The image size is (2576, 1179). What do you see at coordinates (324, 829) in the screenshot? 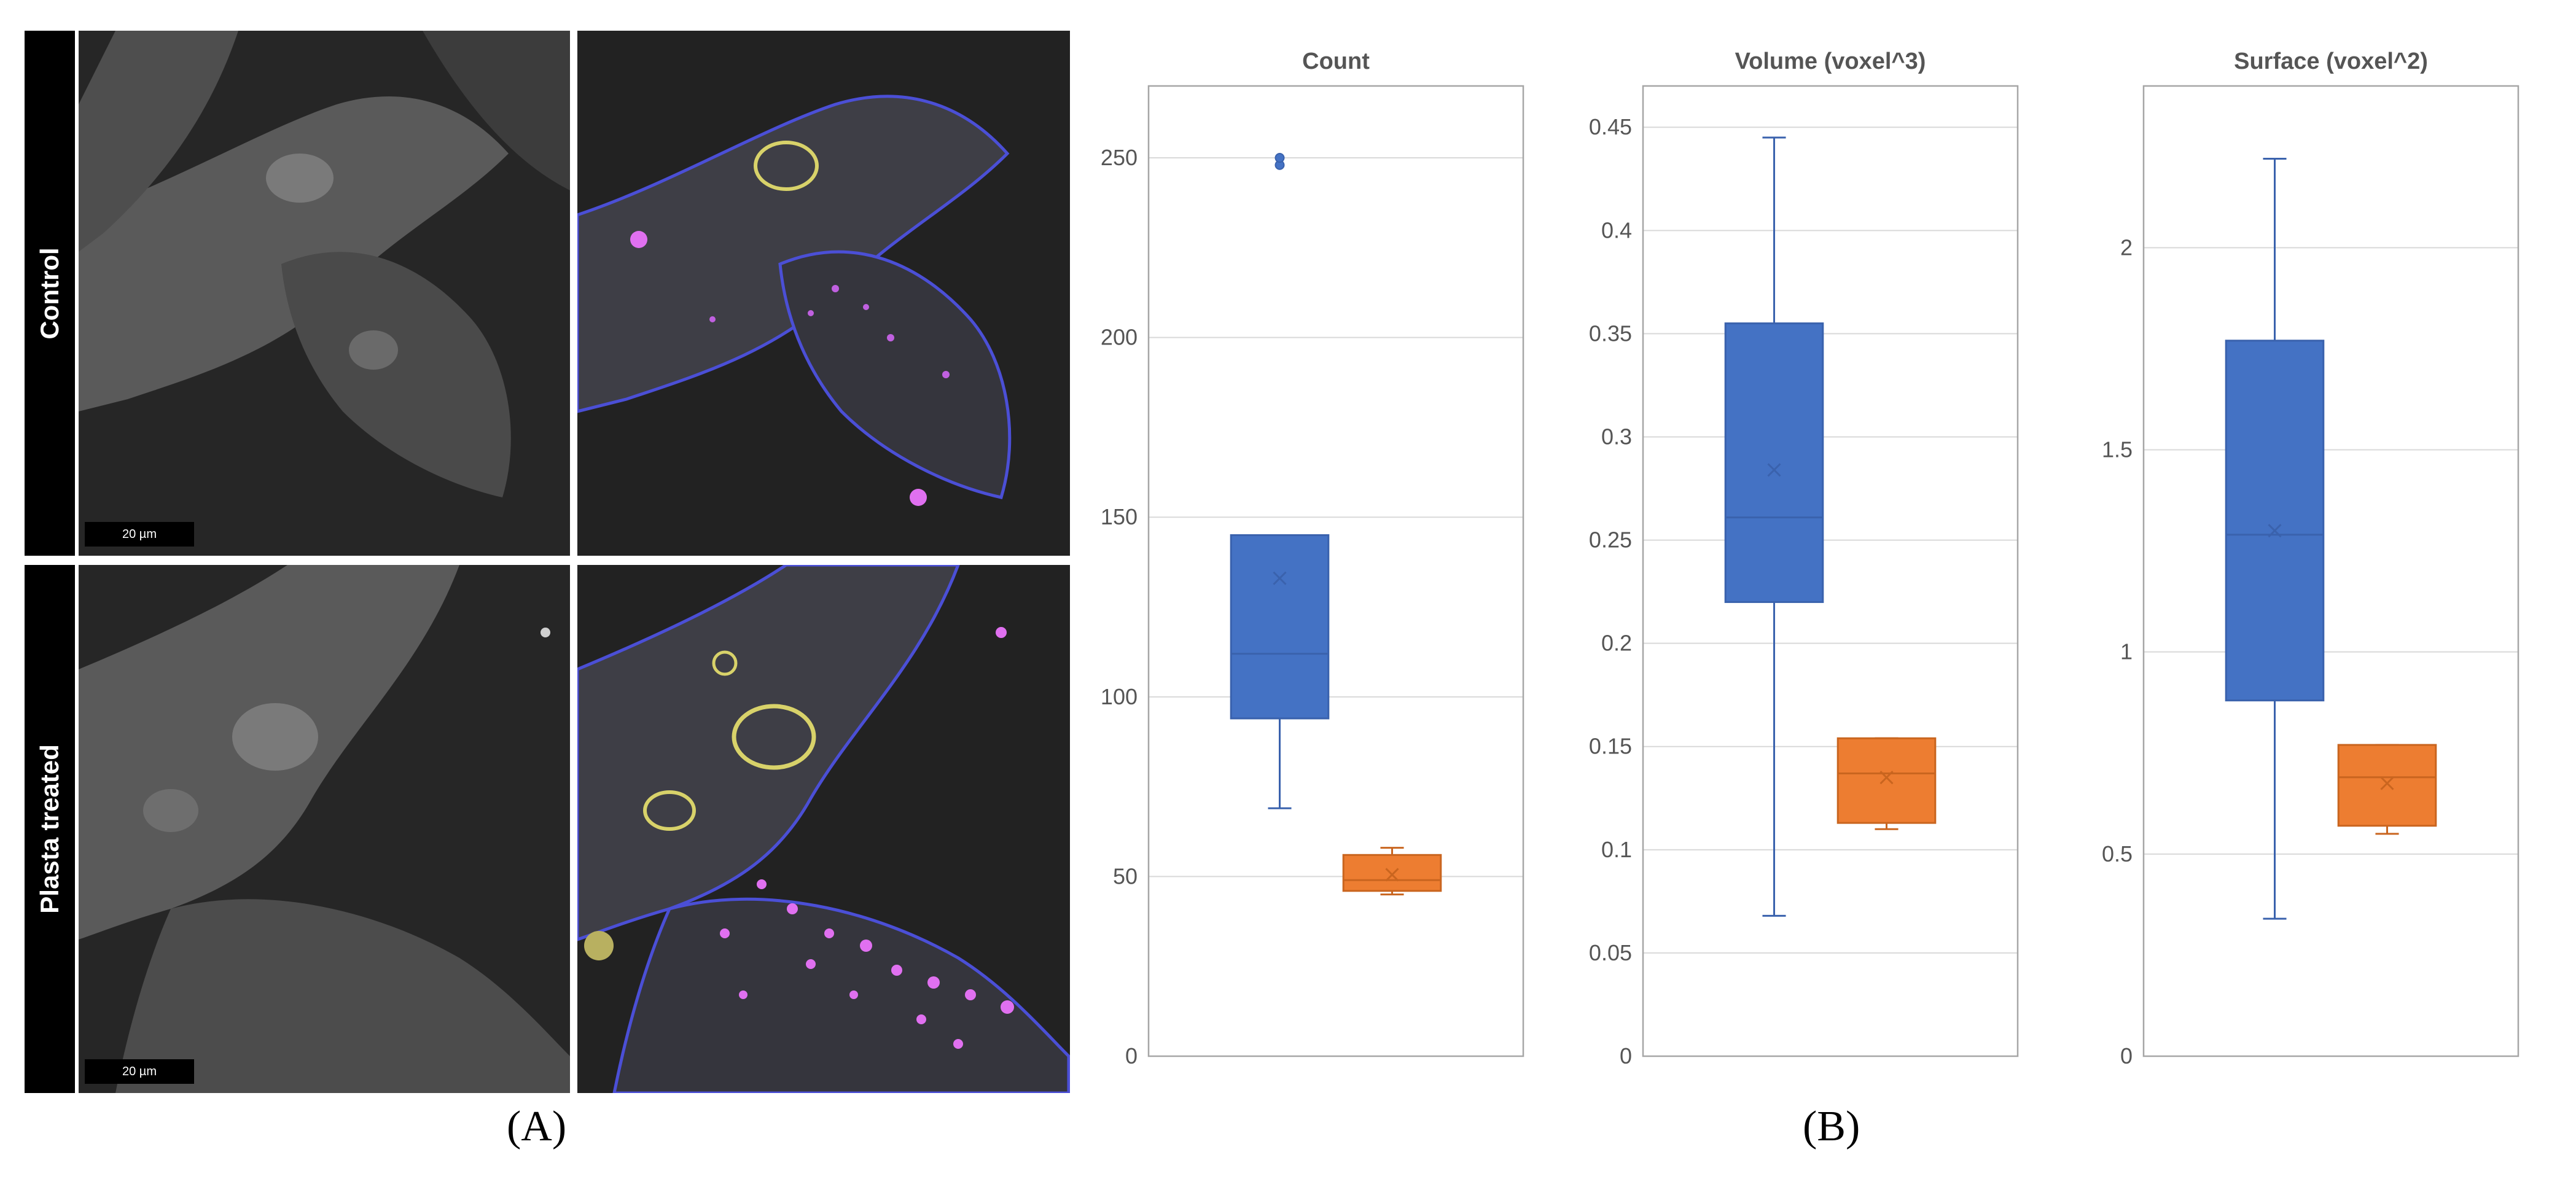
I see `micrograph-treated-grayscale: 20 µm` at bounding box center [324, 829].